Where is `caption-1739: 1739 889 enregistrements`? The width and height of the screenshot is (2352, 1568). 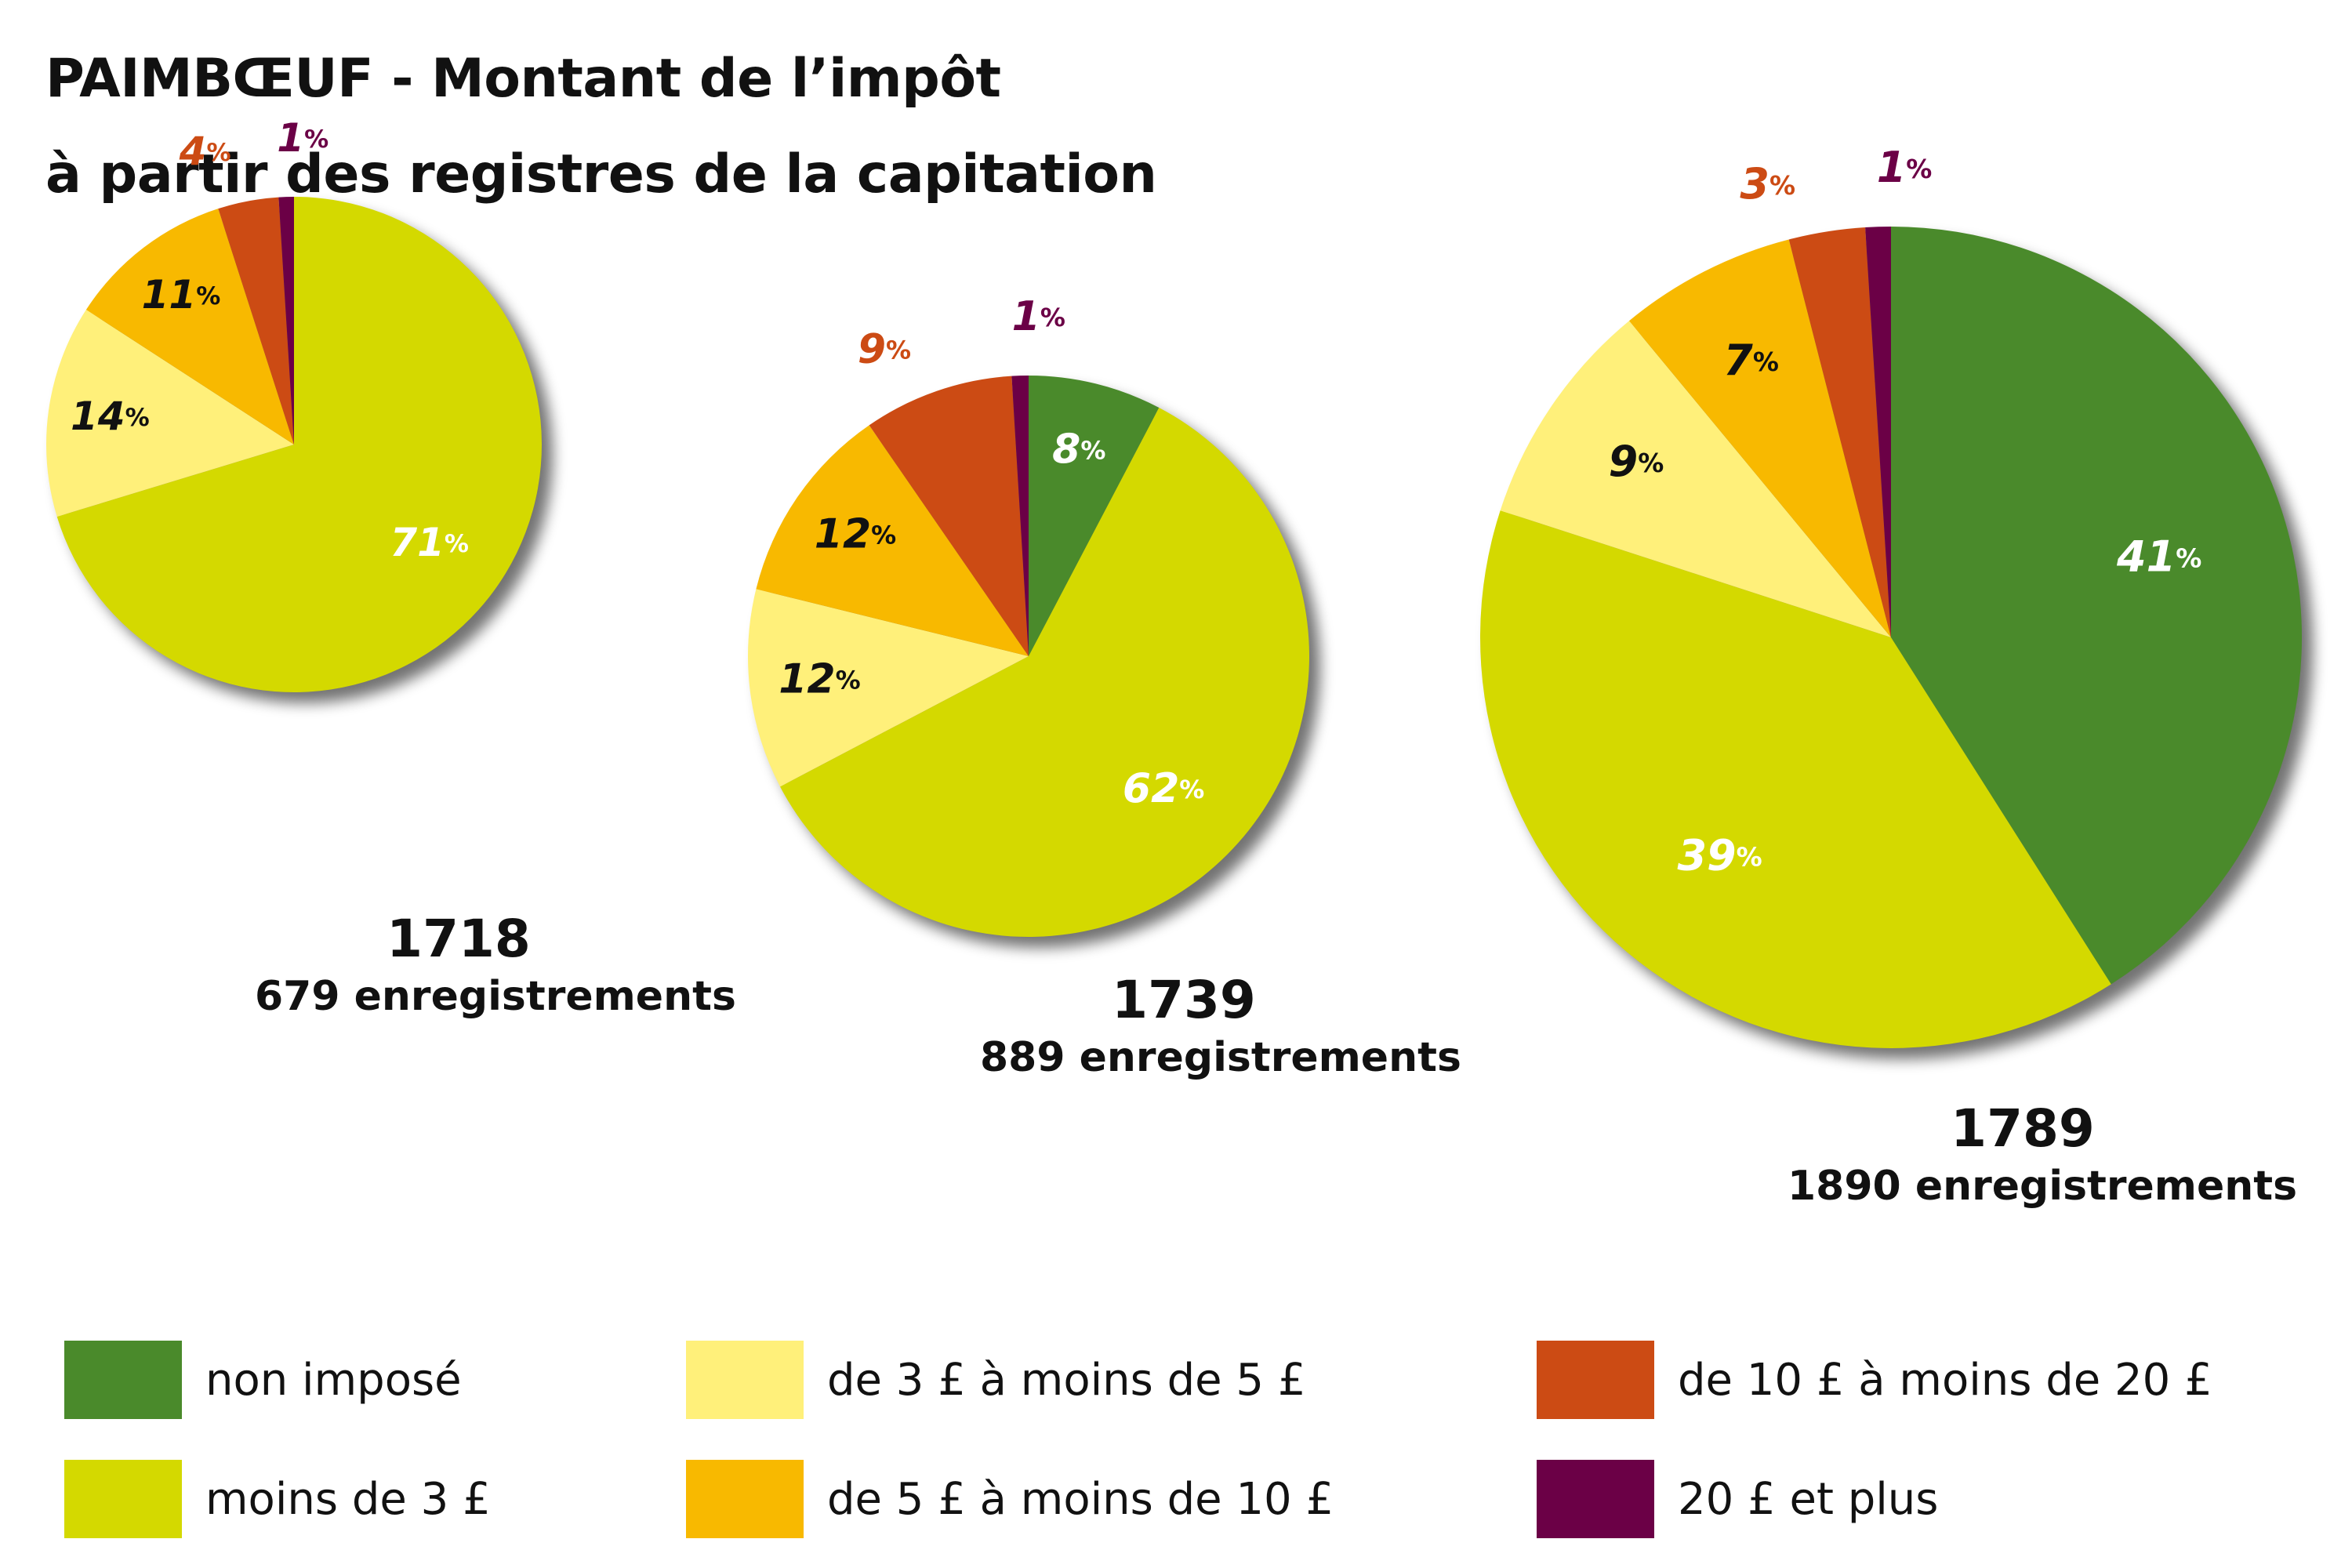 caption-1739: 1739 889 enregistrements is located at coordinates (1220, 1026).